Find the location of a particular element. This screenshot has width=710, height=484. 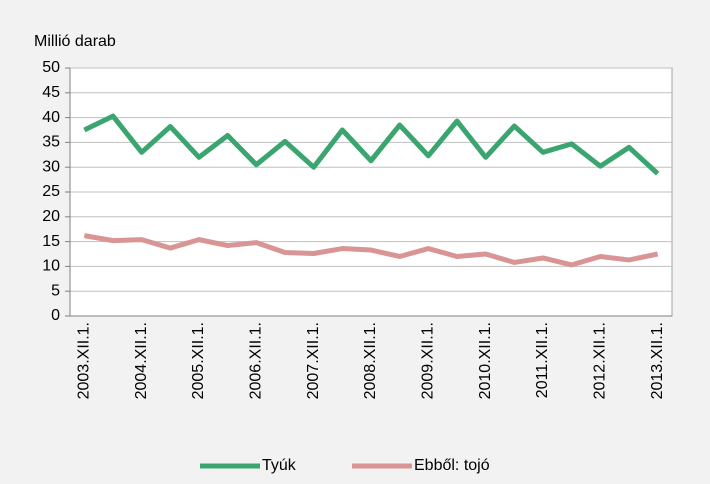

y-tick-label: 5 is located at coordinates (55, 290).